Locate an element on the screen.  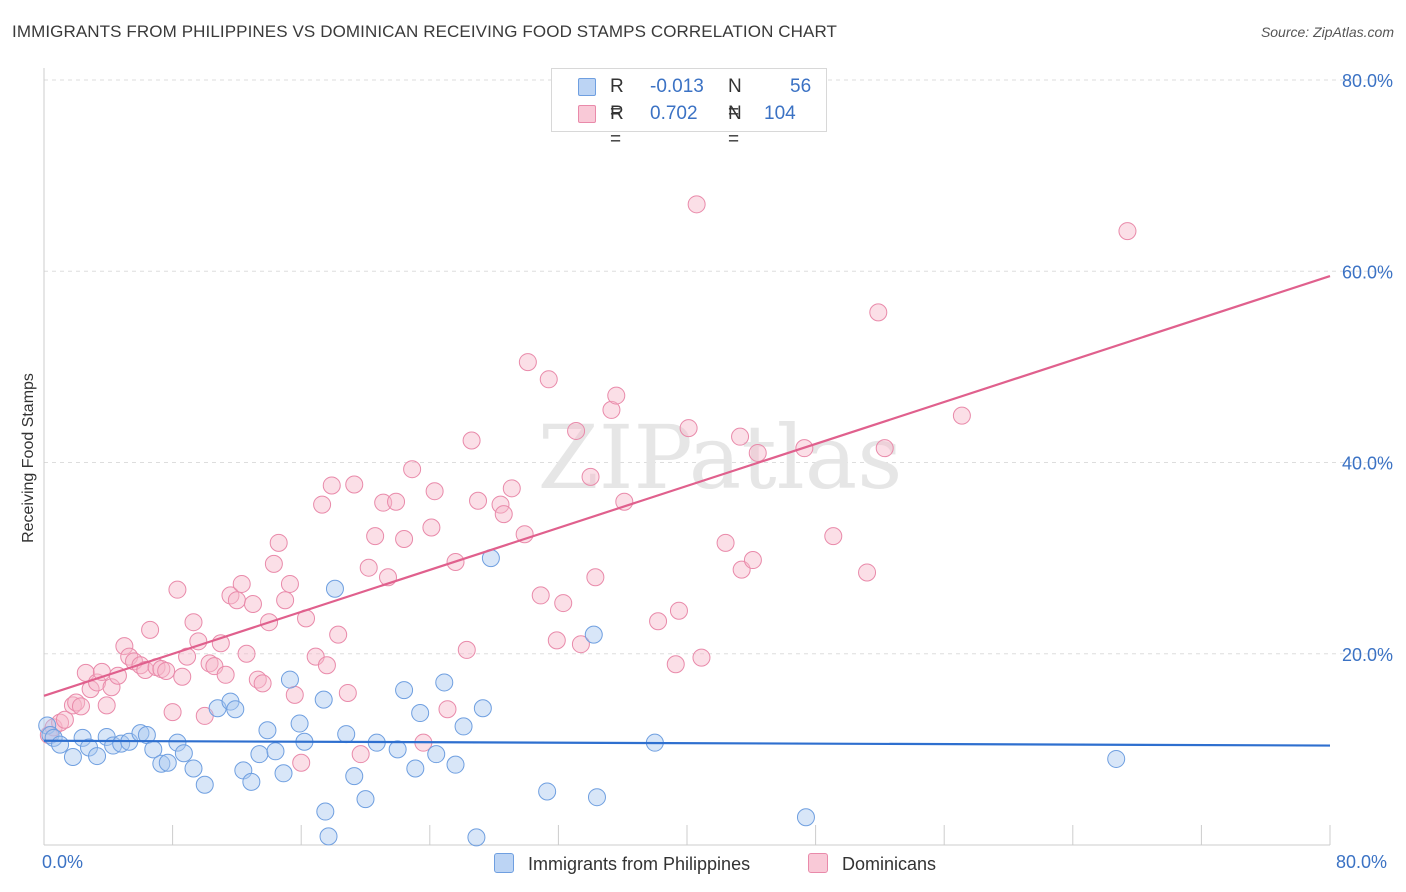
y-tick-label: 40.0% is located at coordinates (1367, 464).